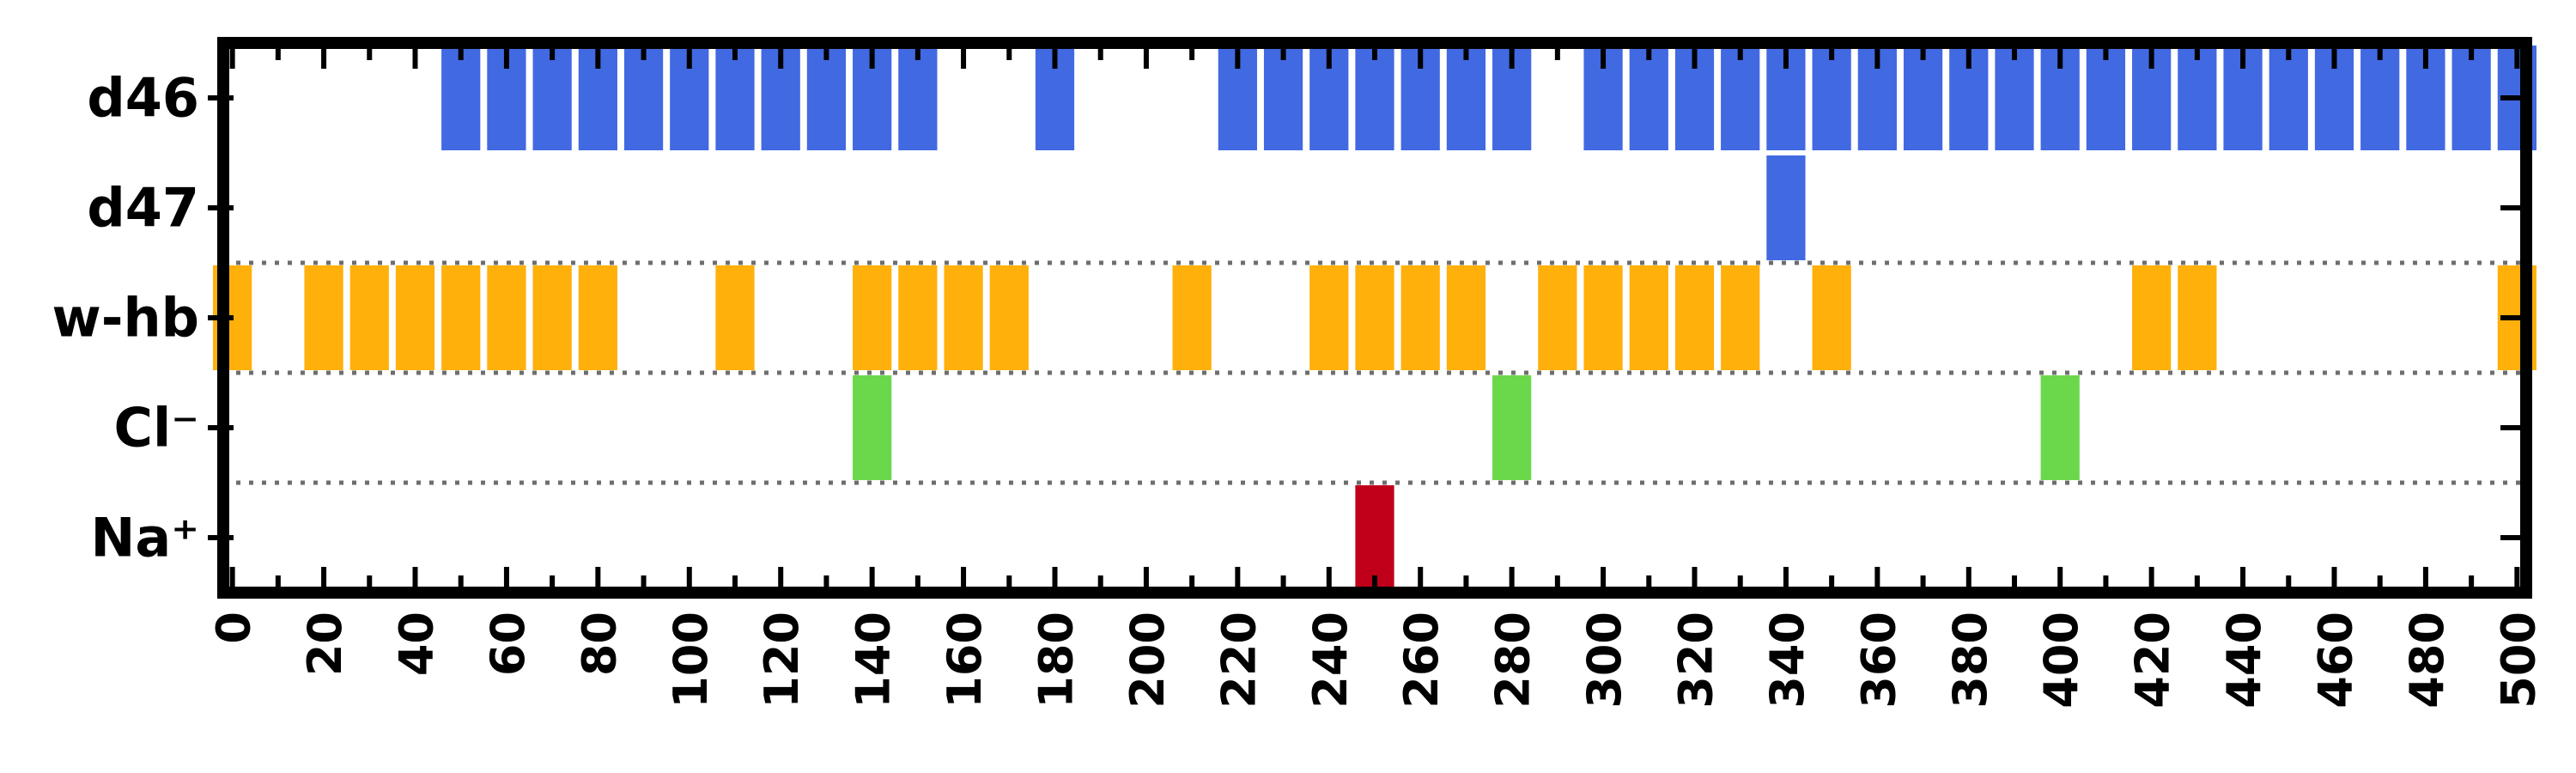 The height and width of the screenshot is (773, 2576). Describe the element at coordinates (1604, 660) in the screenshot. I see `x-tick-label-300: 300` at that location.